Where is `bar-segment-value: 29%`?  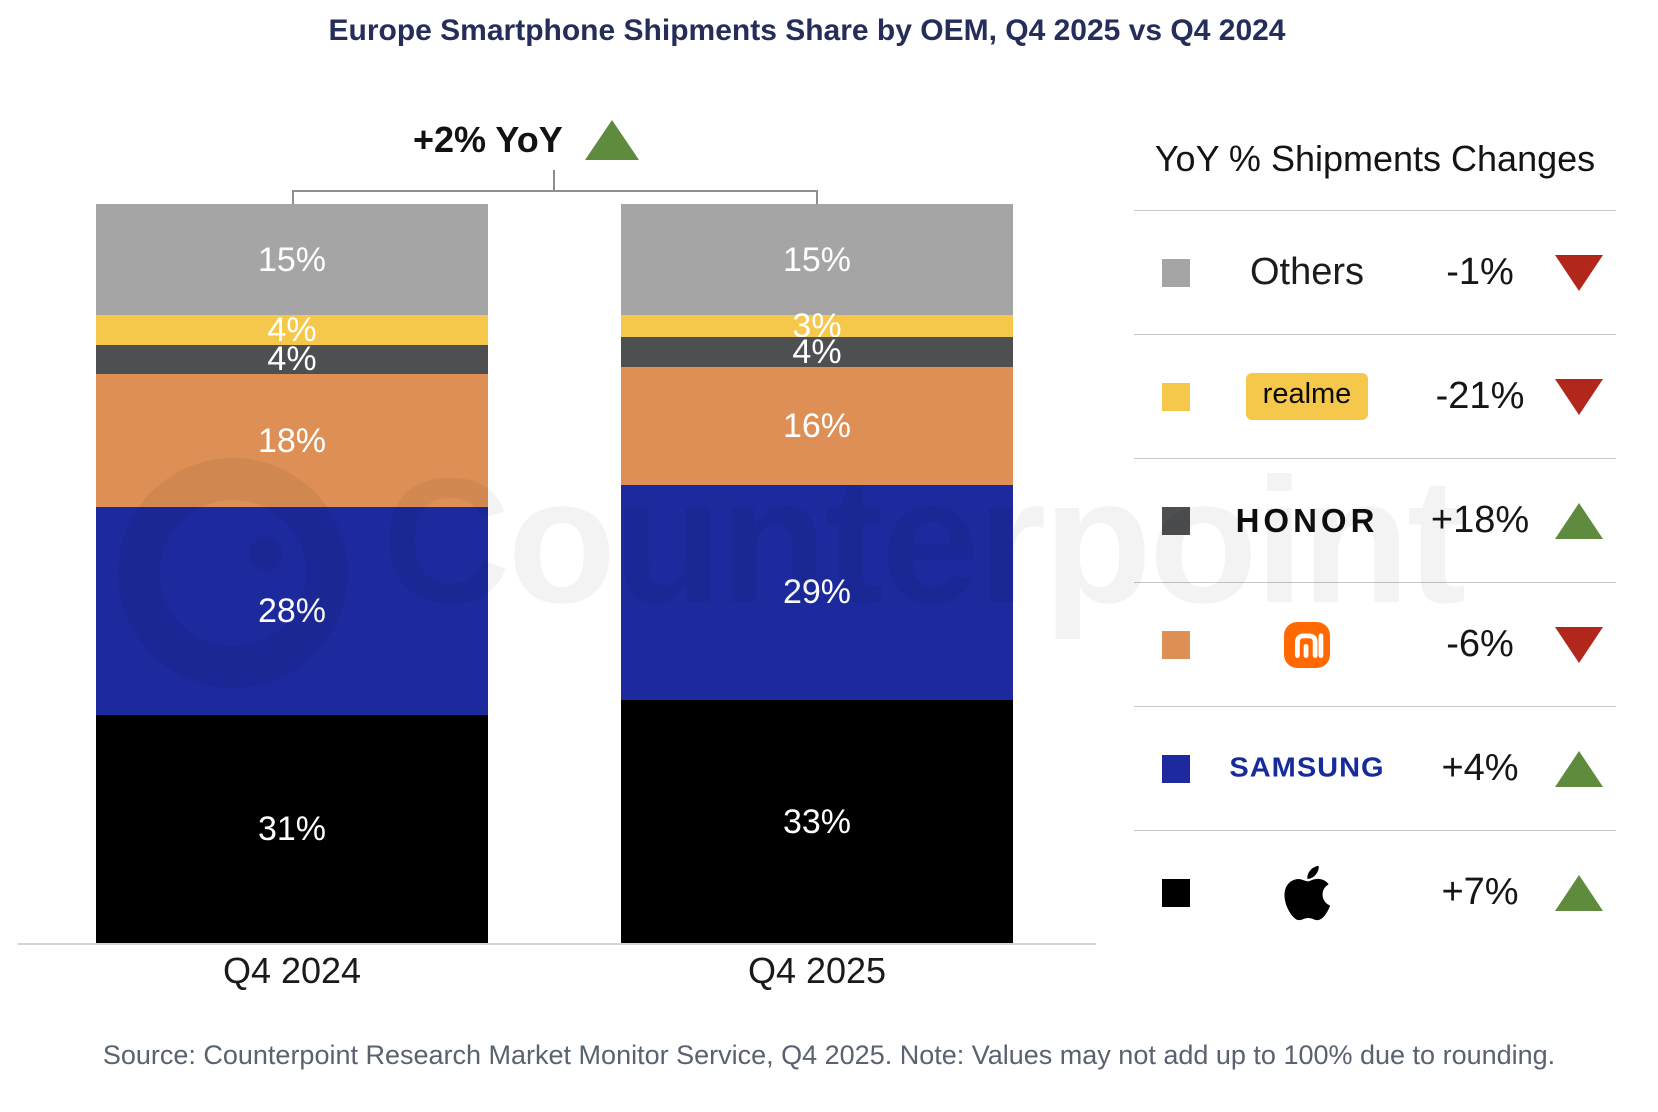 bar-segment-value: 29% is located at coordinates (817, 592).